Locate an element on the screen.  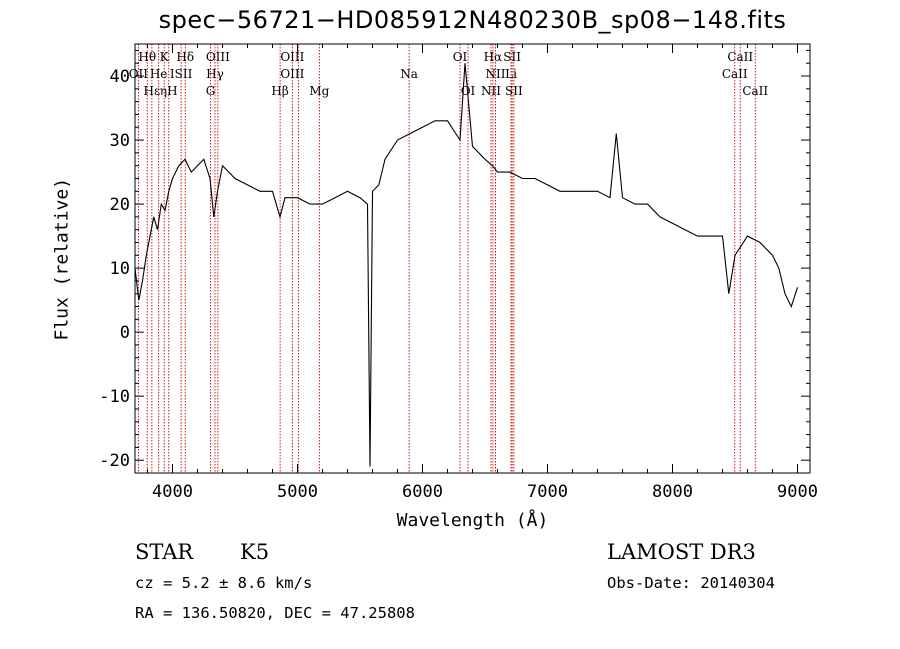
y-tick-label: 30 is located at coordinates (120, 141).